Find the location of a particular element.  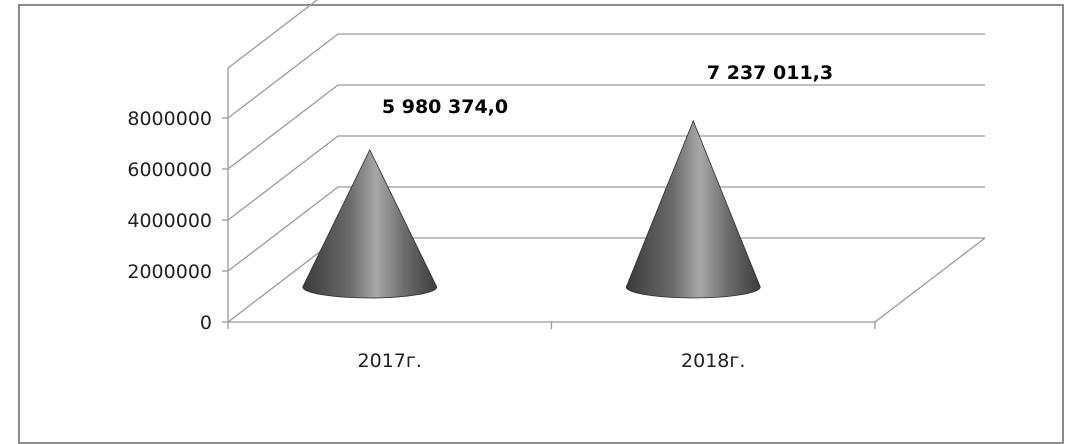

data-labels: 5 980 374,0 7 237 011,3 is located at coordinates (607, 90).